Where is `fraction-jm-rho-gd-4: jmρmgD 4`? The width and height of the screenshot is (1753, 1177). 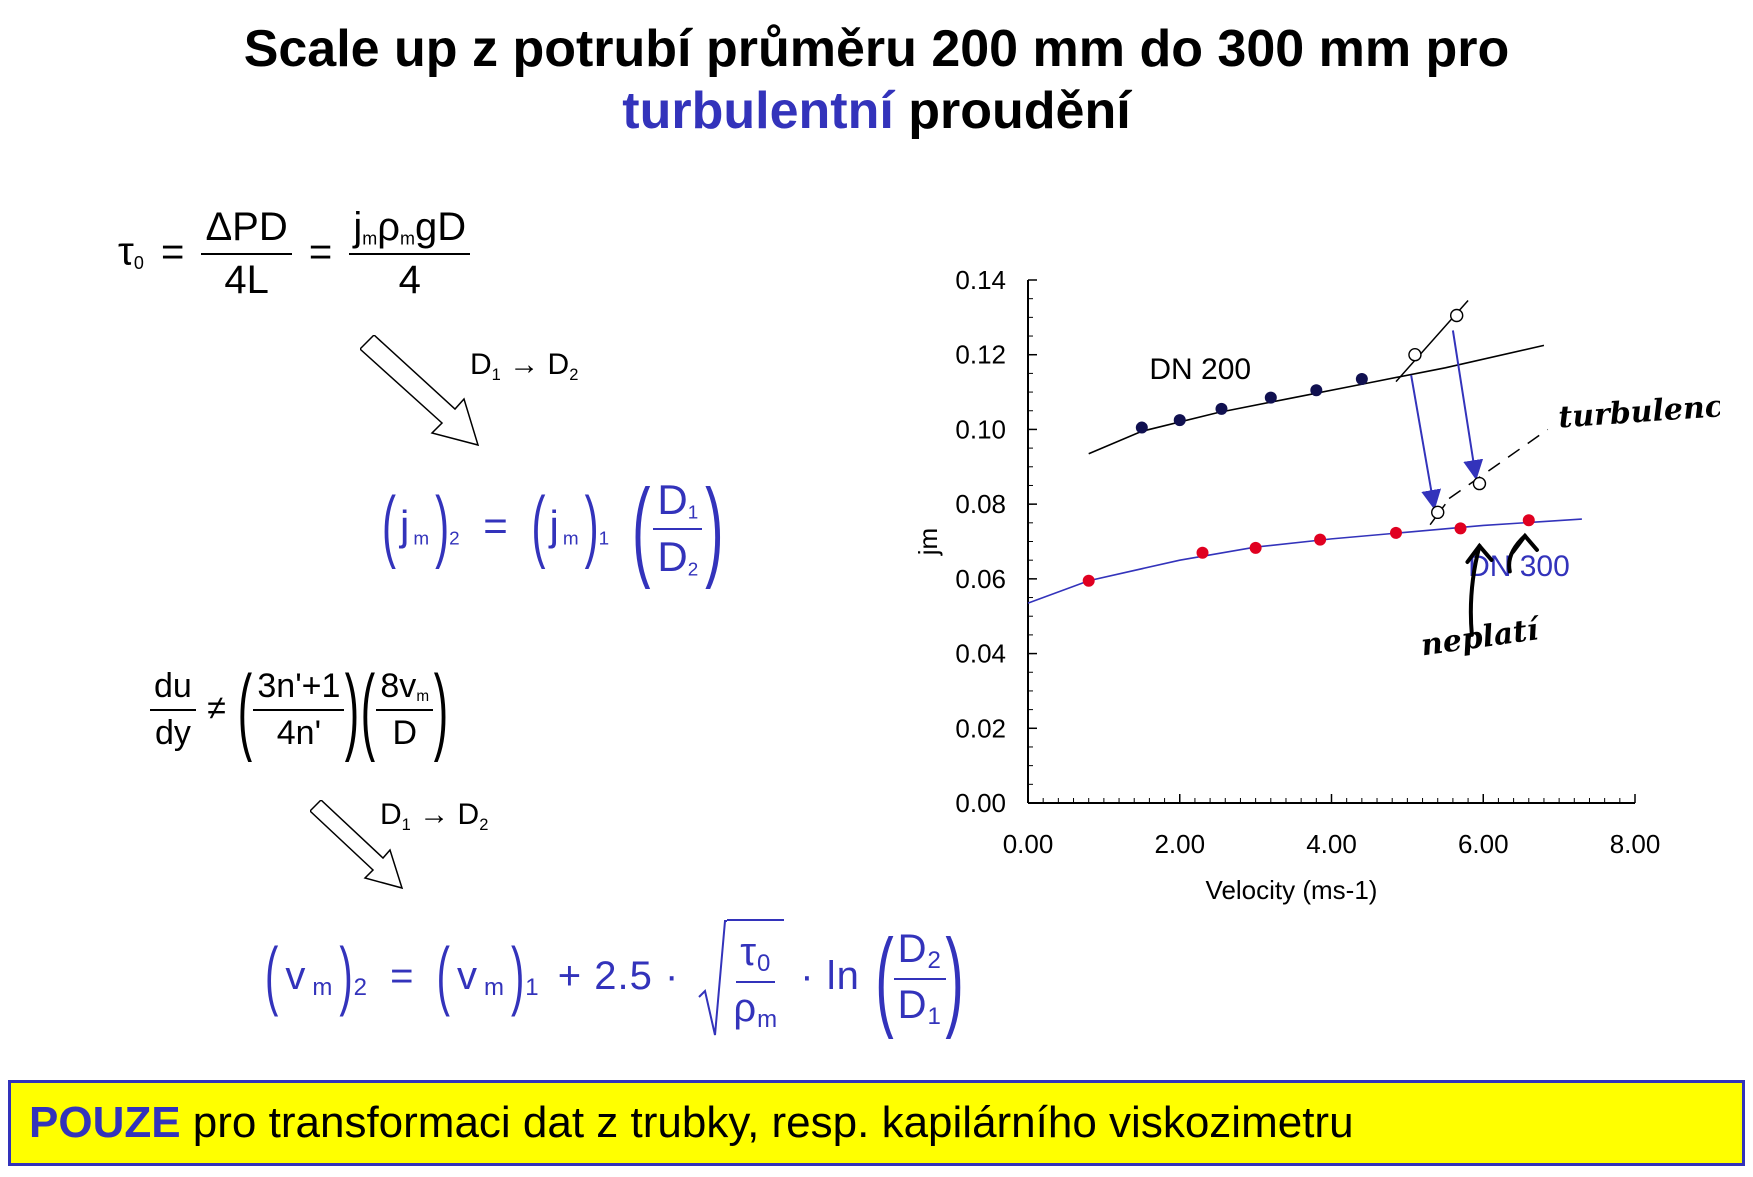
fraction-jm-rho-gd-4: jmρmgD 4 is located at coordinates (410, 254).